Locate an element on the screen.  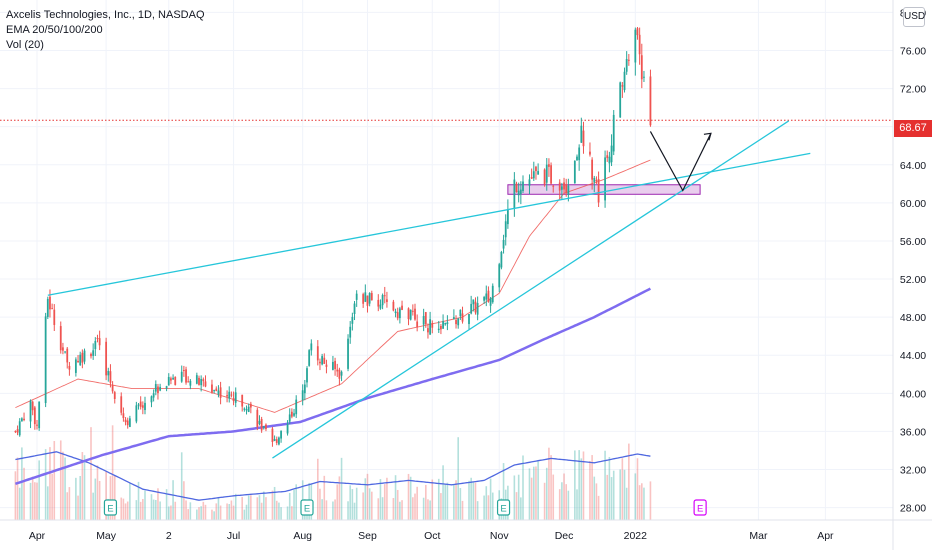
price-tick-label: 40.00 is located at coordinates (913, 394).